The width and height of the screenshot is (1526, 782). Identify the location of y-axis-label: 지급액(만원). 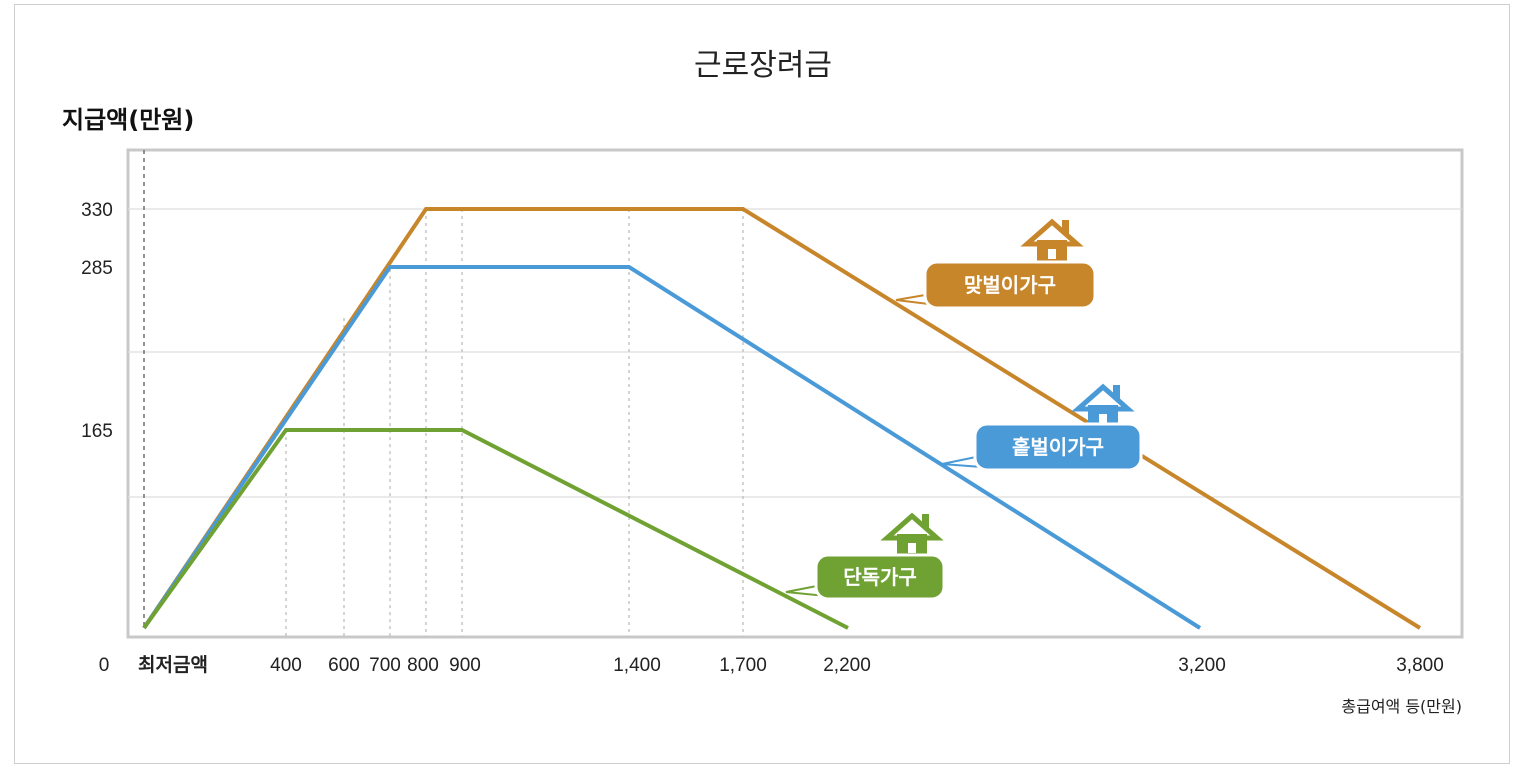
(128, 120).